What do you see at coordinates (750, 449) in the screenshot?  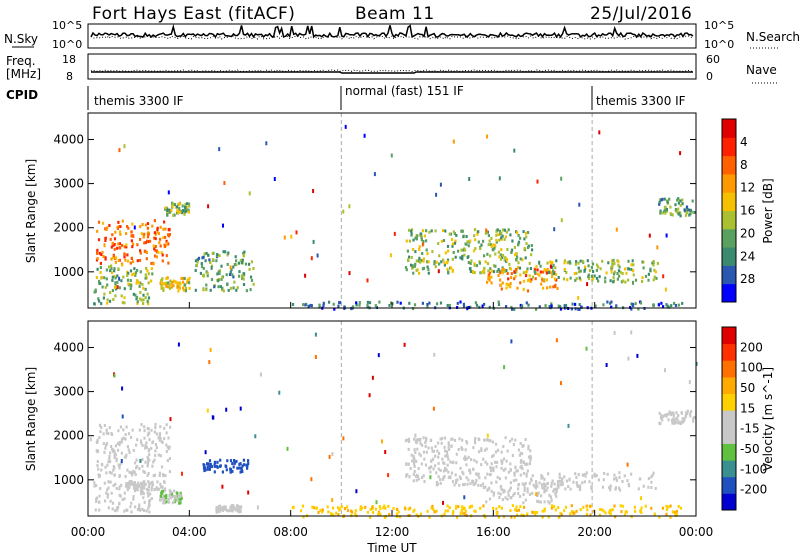 I see `colorbar-tick-label: -50` at bounding box center [750, 449].